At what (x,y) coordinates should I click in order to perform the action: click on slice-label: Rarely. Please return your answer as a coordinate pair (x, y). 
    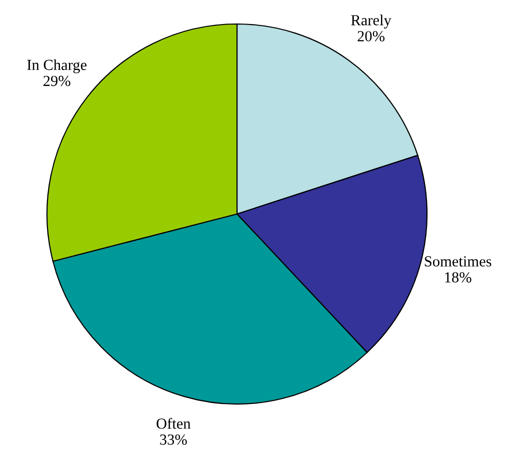
    Looking at the image, I should click on (371, 21).